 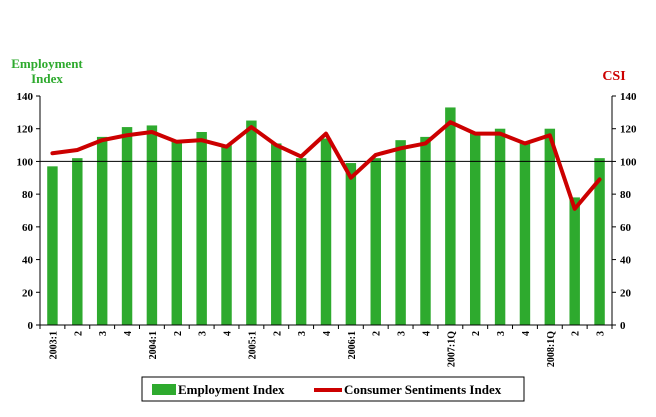 What do you see at coordinates (628, 162) in the screenshot?
I see `right-tick-label: 100` at bounding box center [628, 162].